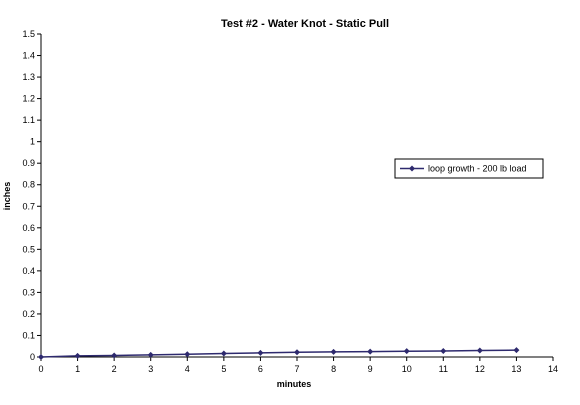  I want to click on x-tick-label: 4, so click(187, 369).